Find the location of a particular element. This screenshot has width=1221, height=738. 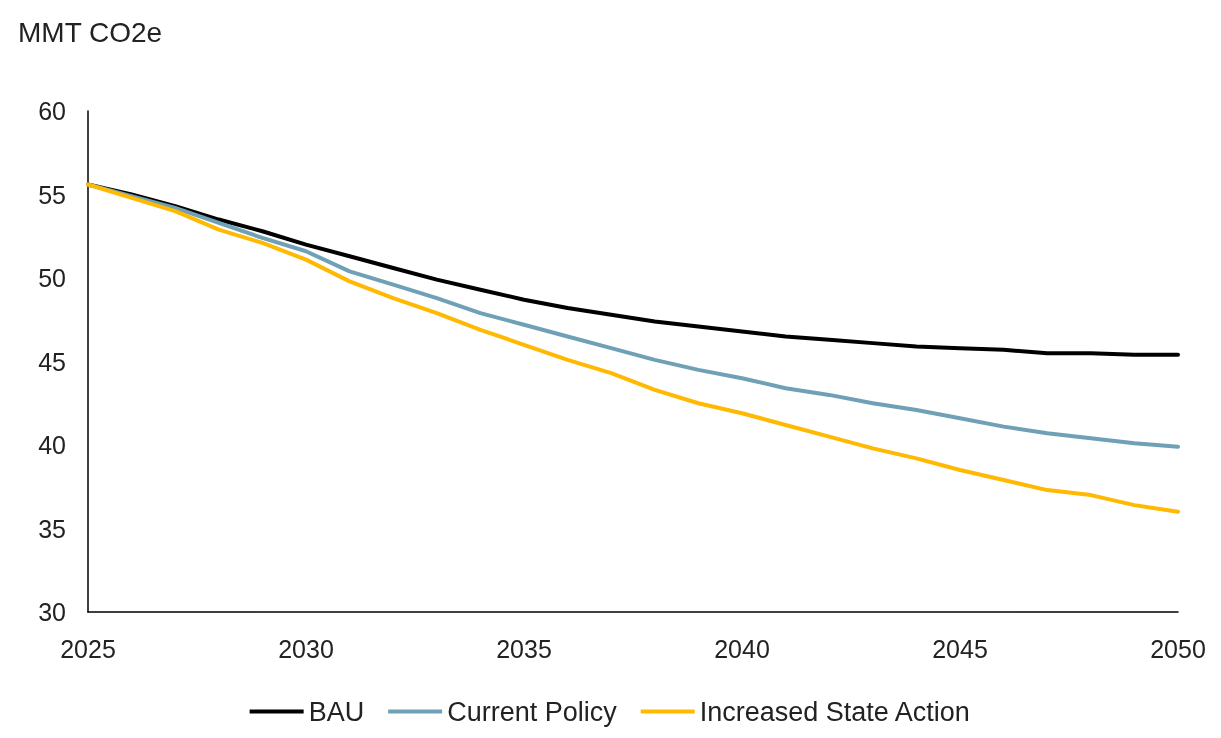

y-tick-label: 35 is located at coordinates (52, 528).